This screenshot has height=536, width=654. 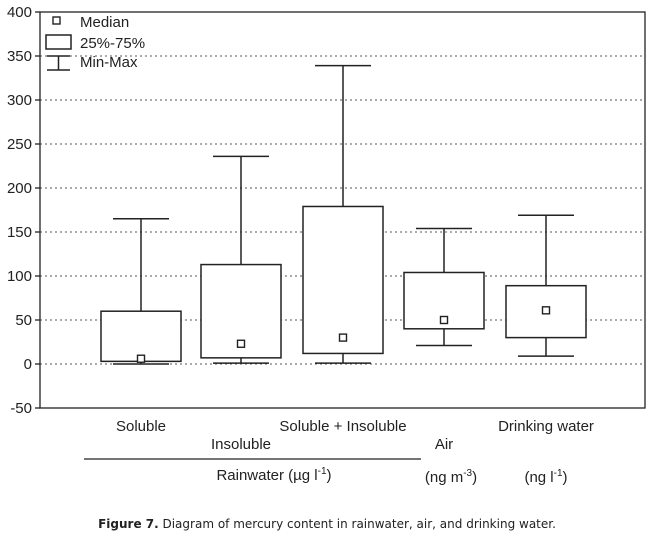 I want to click on legend: Median 25%-75% Min-Max, so click(x=95, y=42).